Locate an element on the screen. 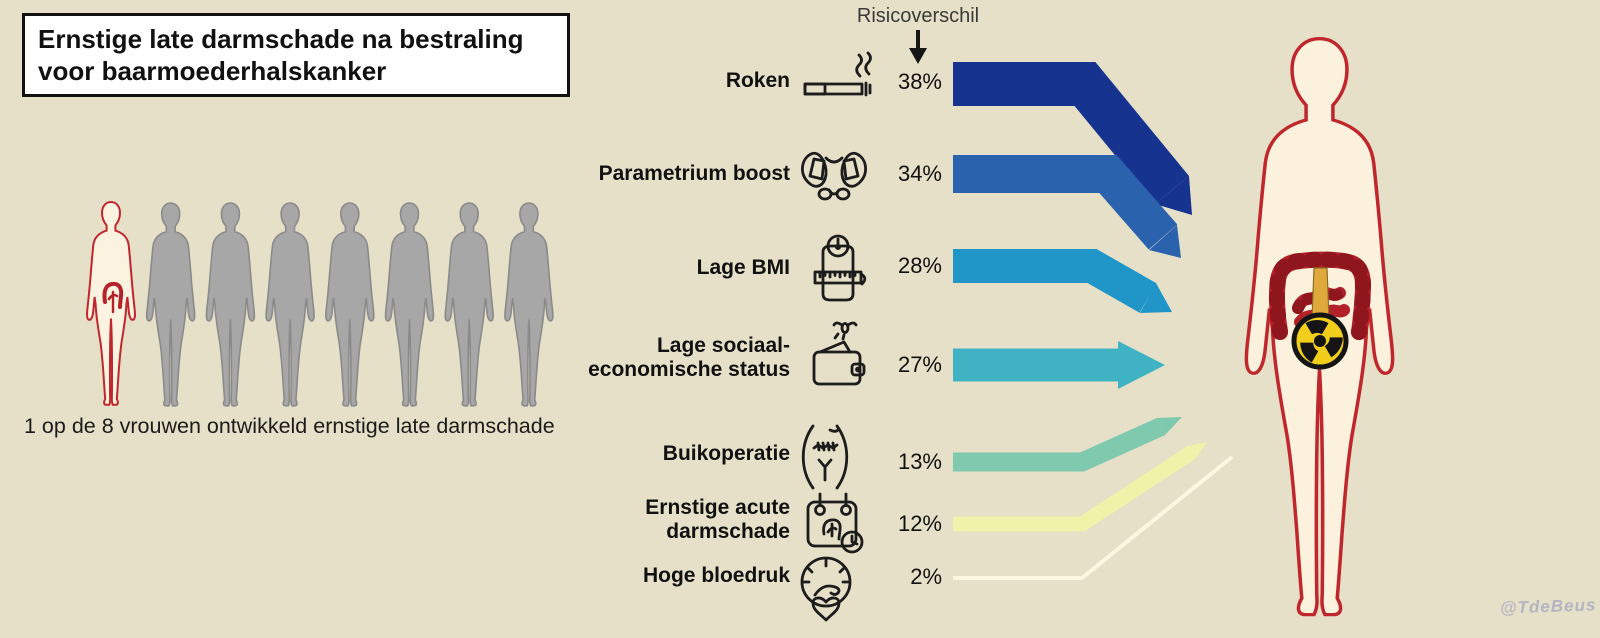 This screenshot has width=1600, height=638. flow-arrow-acute-darmschade is located at coordinates (1080, 487).